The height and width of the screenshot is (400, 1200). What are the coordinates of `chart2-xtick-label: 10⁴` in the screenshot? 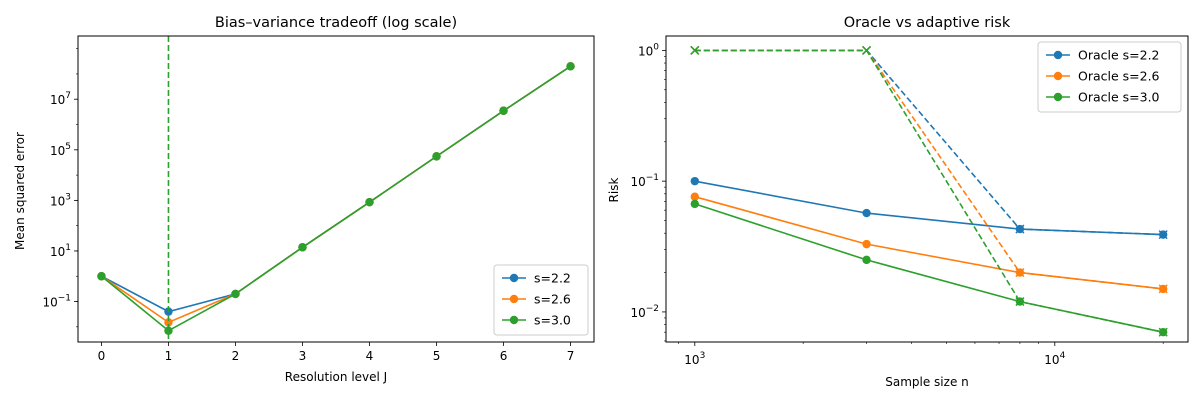 It's located at (1054, 359).